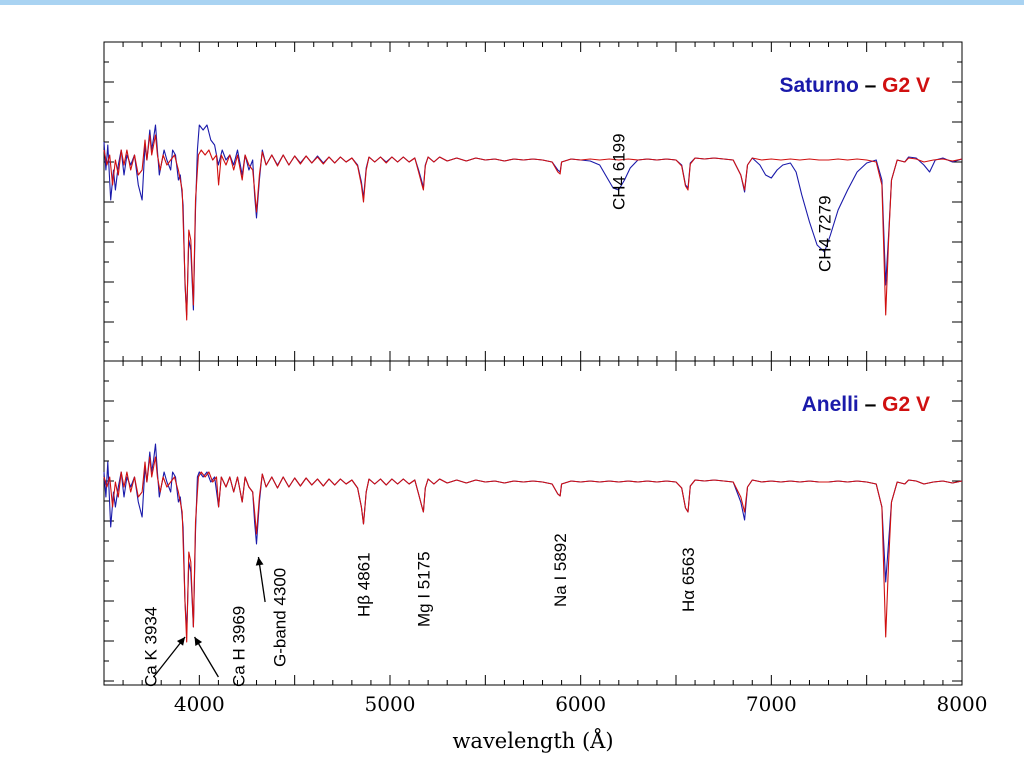 Image resolution: width=1024 pixels, height=768 pixels. What do you see at coordinates (818, 85) in the screenshot?
I see `panel-title-part: Saturno` at bounding box center [818, 85].